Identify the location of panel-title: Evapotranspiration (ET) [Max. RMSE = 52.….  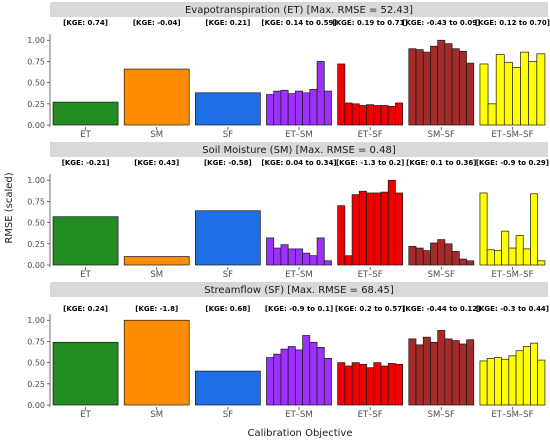
(299, 10).